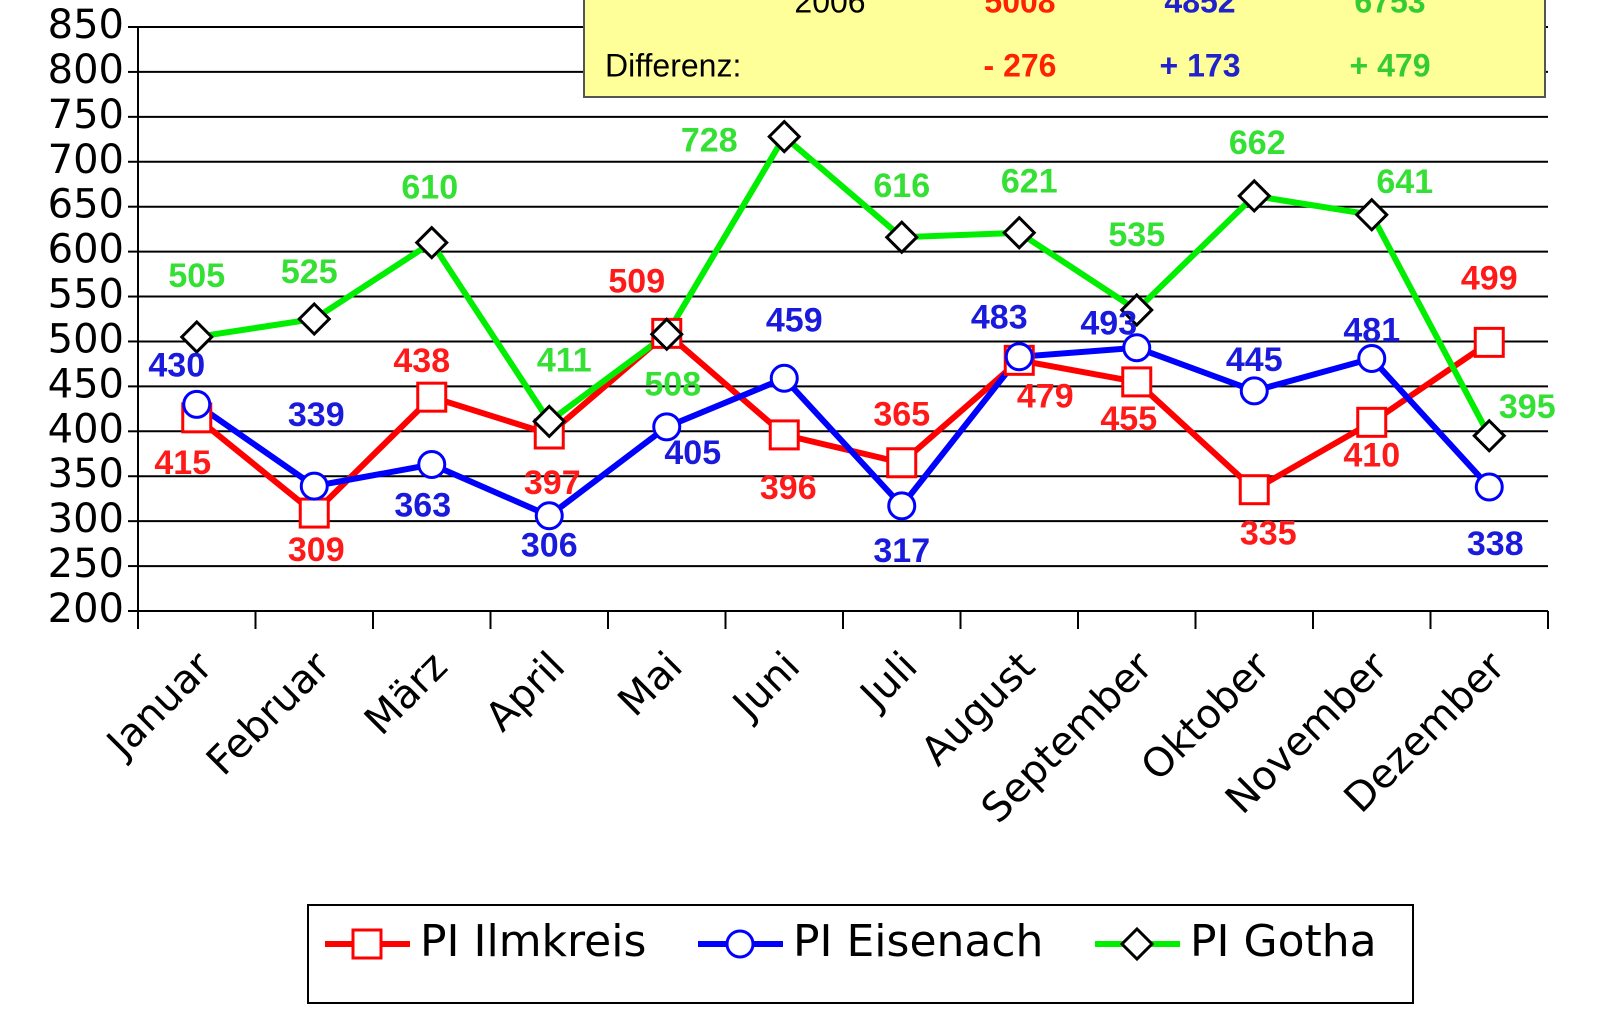 Image resolution: width=1621 pixels, height=1010 pixels. What do you see at coordinates (1029, 182) in the screenshot?
I see `data-label: 621` at bounding box center [1029, 182].